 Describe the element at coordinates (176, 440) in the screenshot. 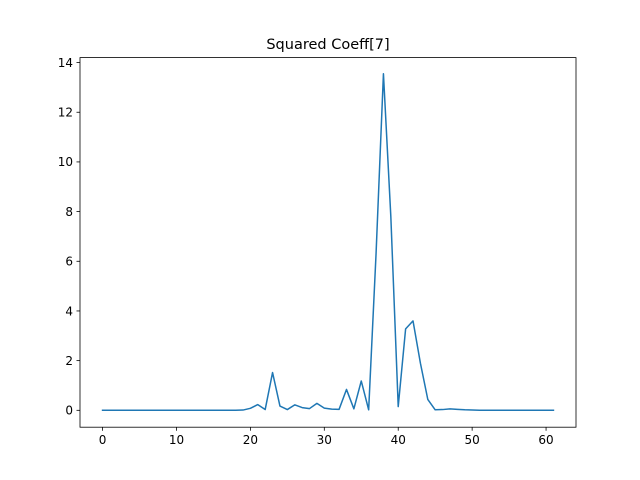

I see `x-tick-label: 10` at that location.